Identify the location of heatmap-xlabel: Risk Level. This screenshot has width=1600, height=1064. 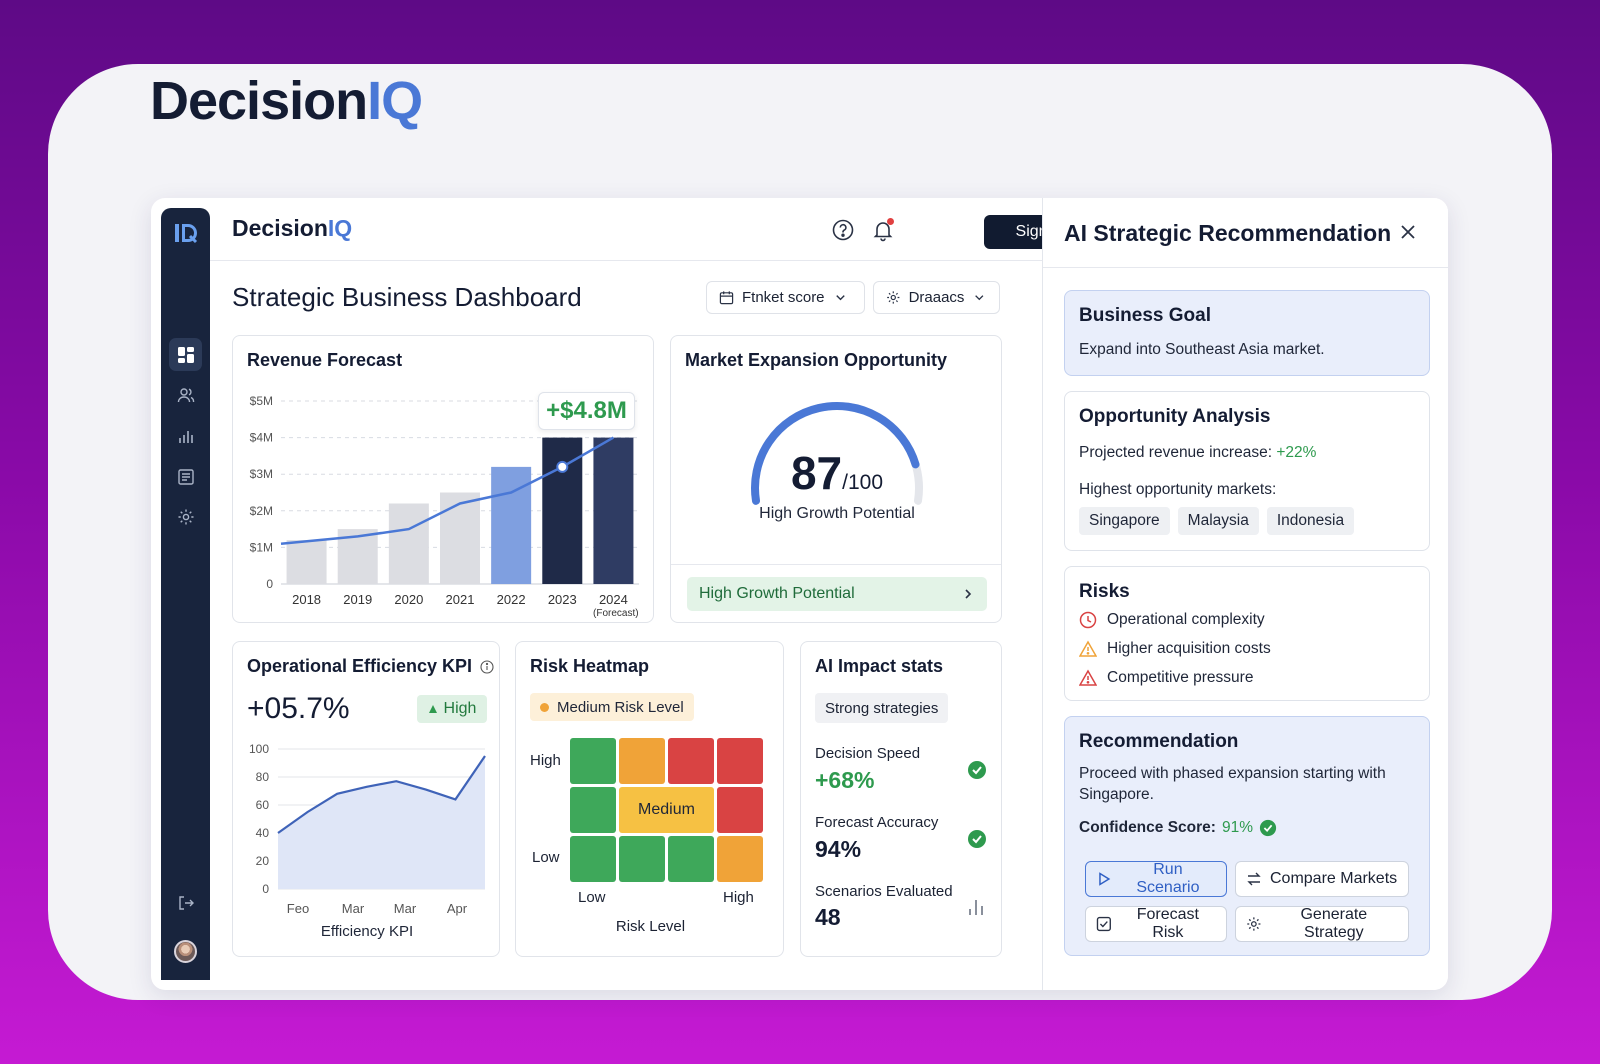
(650, 926).